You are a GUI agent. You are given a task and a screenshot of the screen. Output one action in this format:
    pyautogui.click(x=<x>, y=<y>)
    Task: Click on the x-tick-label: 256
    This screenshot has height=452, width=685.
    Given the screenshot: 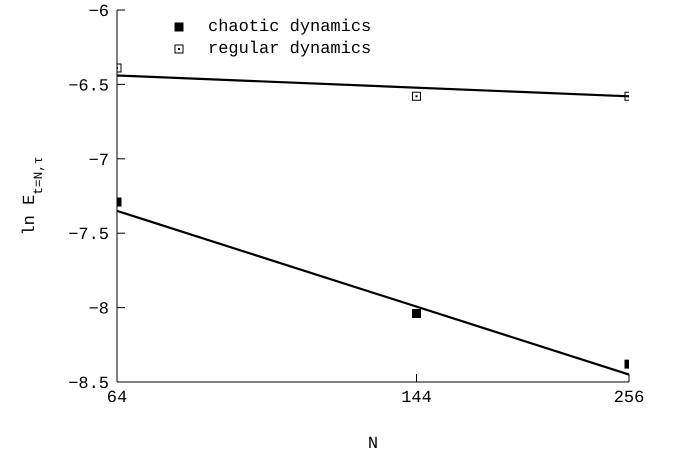 What is the action you would take?
    pyautogui.click(x=629, y=398)
    